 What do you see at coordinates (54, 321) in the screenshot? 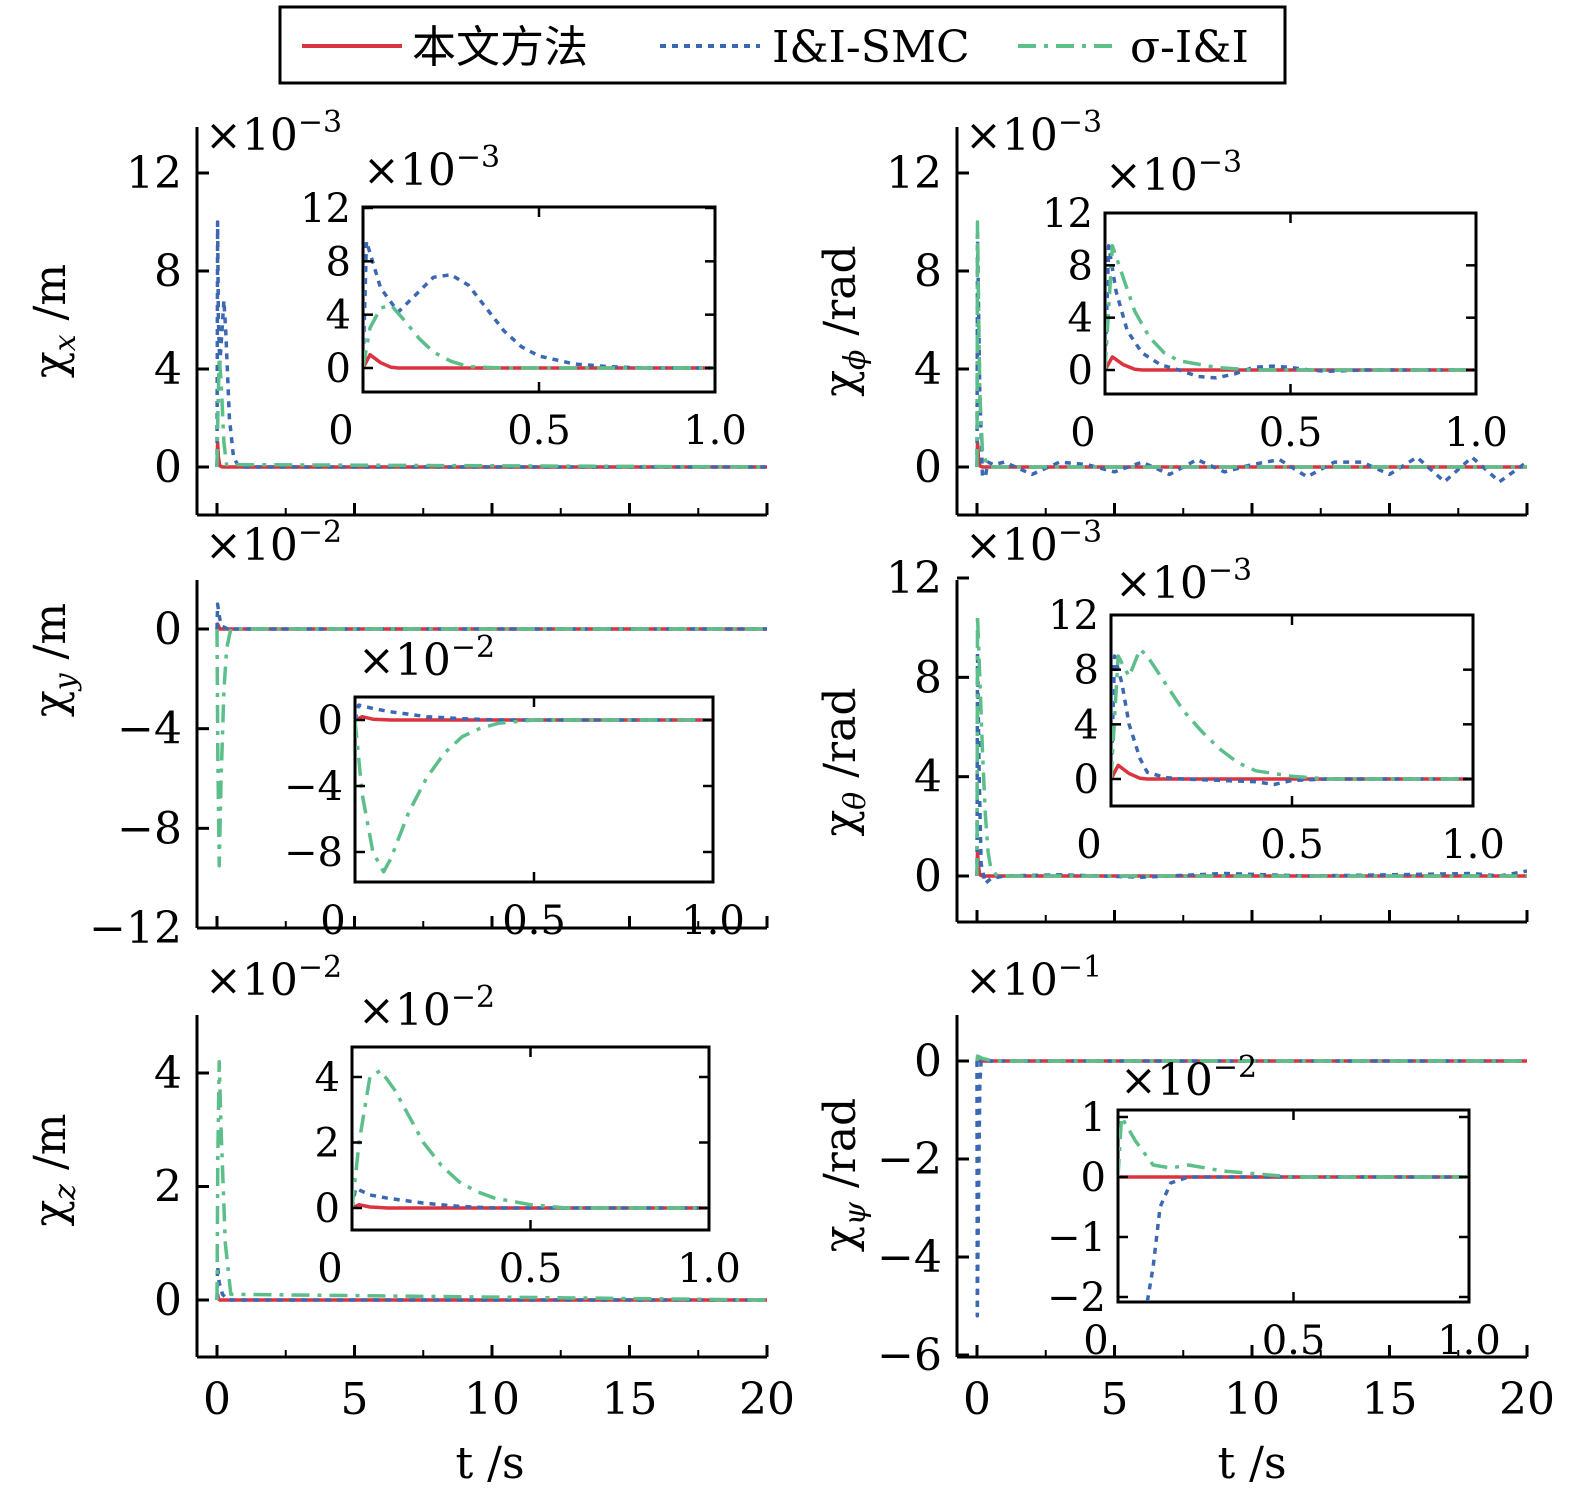
I see `y-axis-label: χx /m` at bounding box center [54, 321].